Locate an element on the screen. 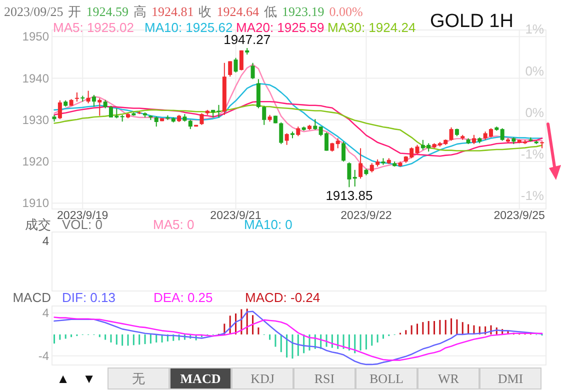 This screenshot has height=390, width=561. text: MA30: 1924.24 is located at coordinates (372, 27).